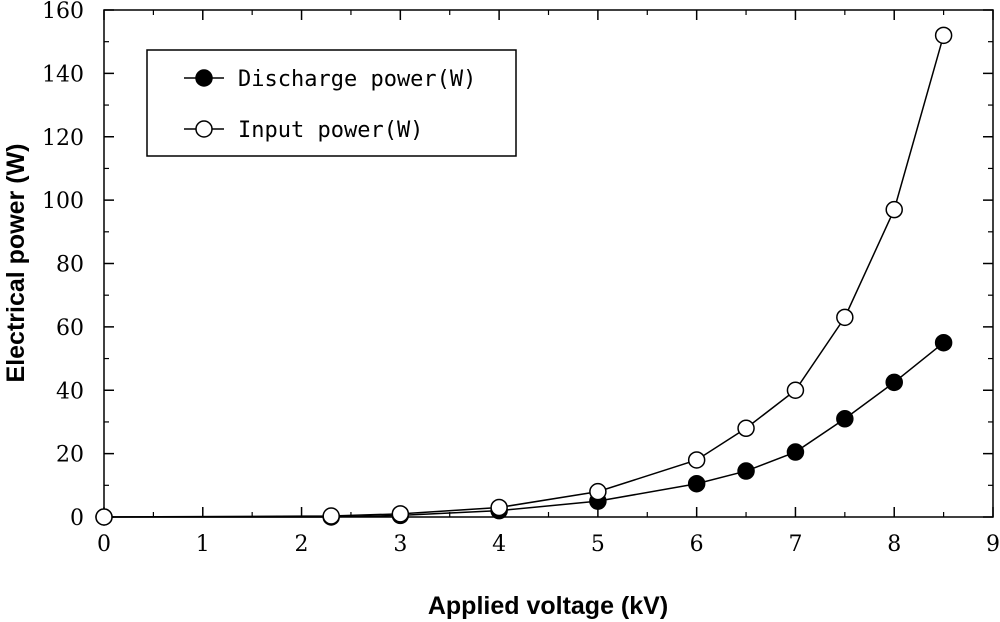  I want to click on y-tick-label: 20, so click(70, 455).